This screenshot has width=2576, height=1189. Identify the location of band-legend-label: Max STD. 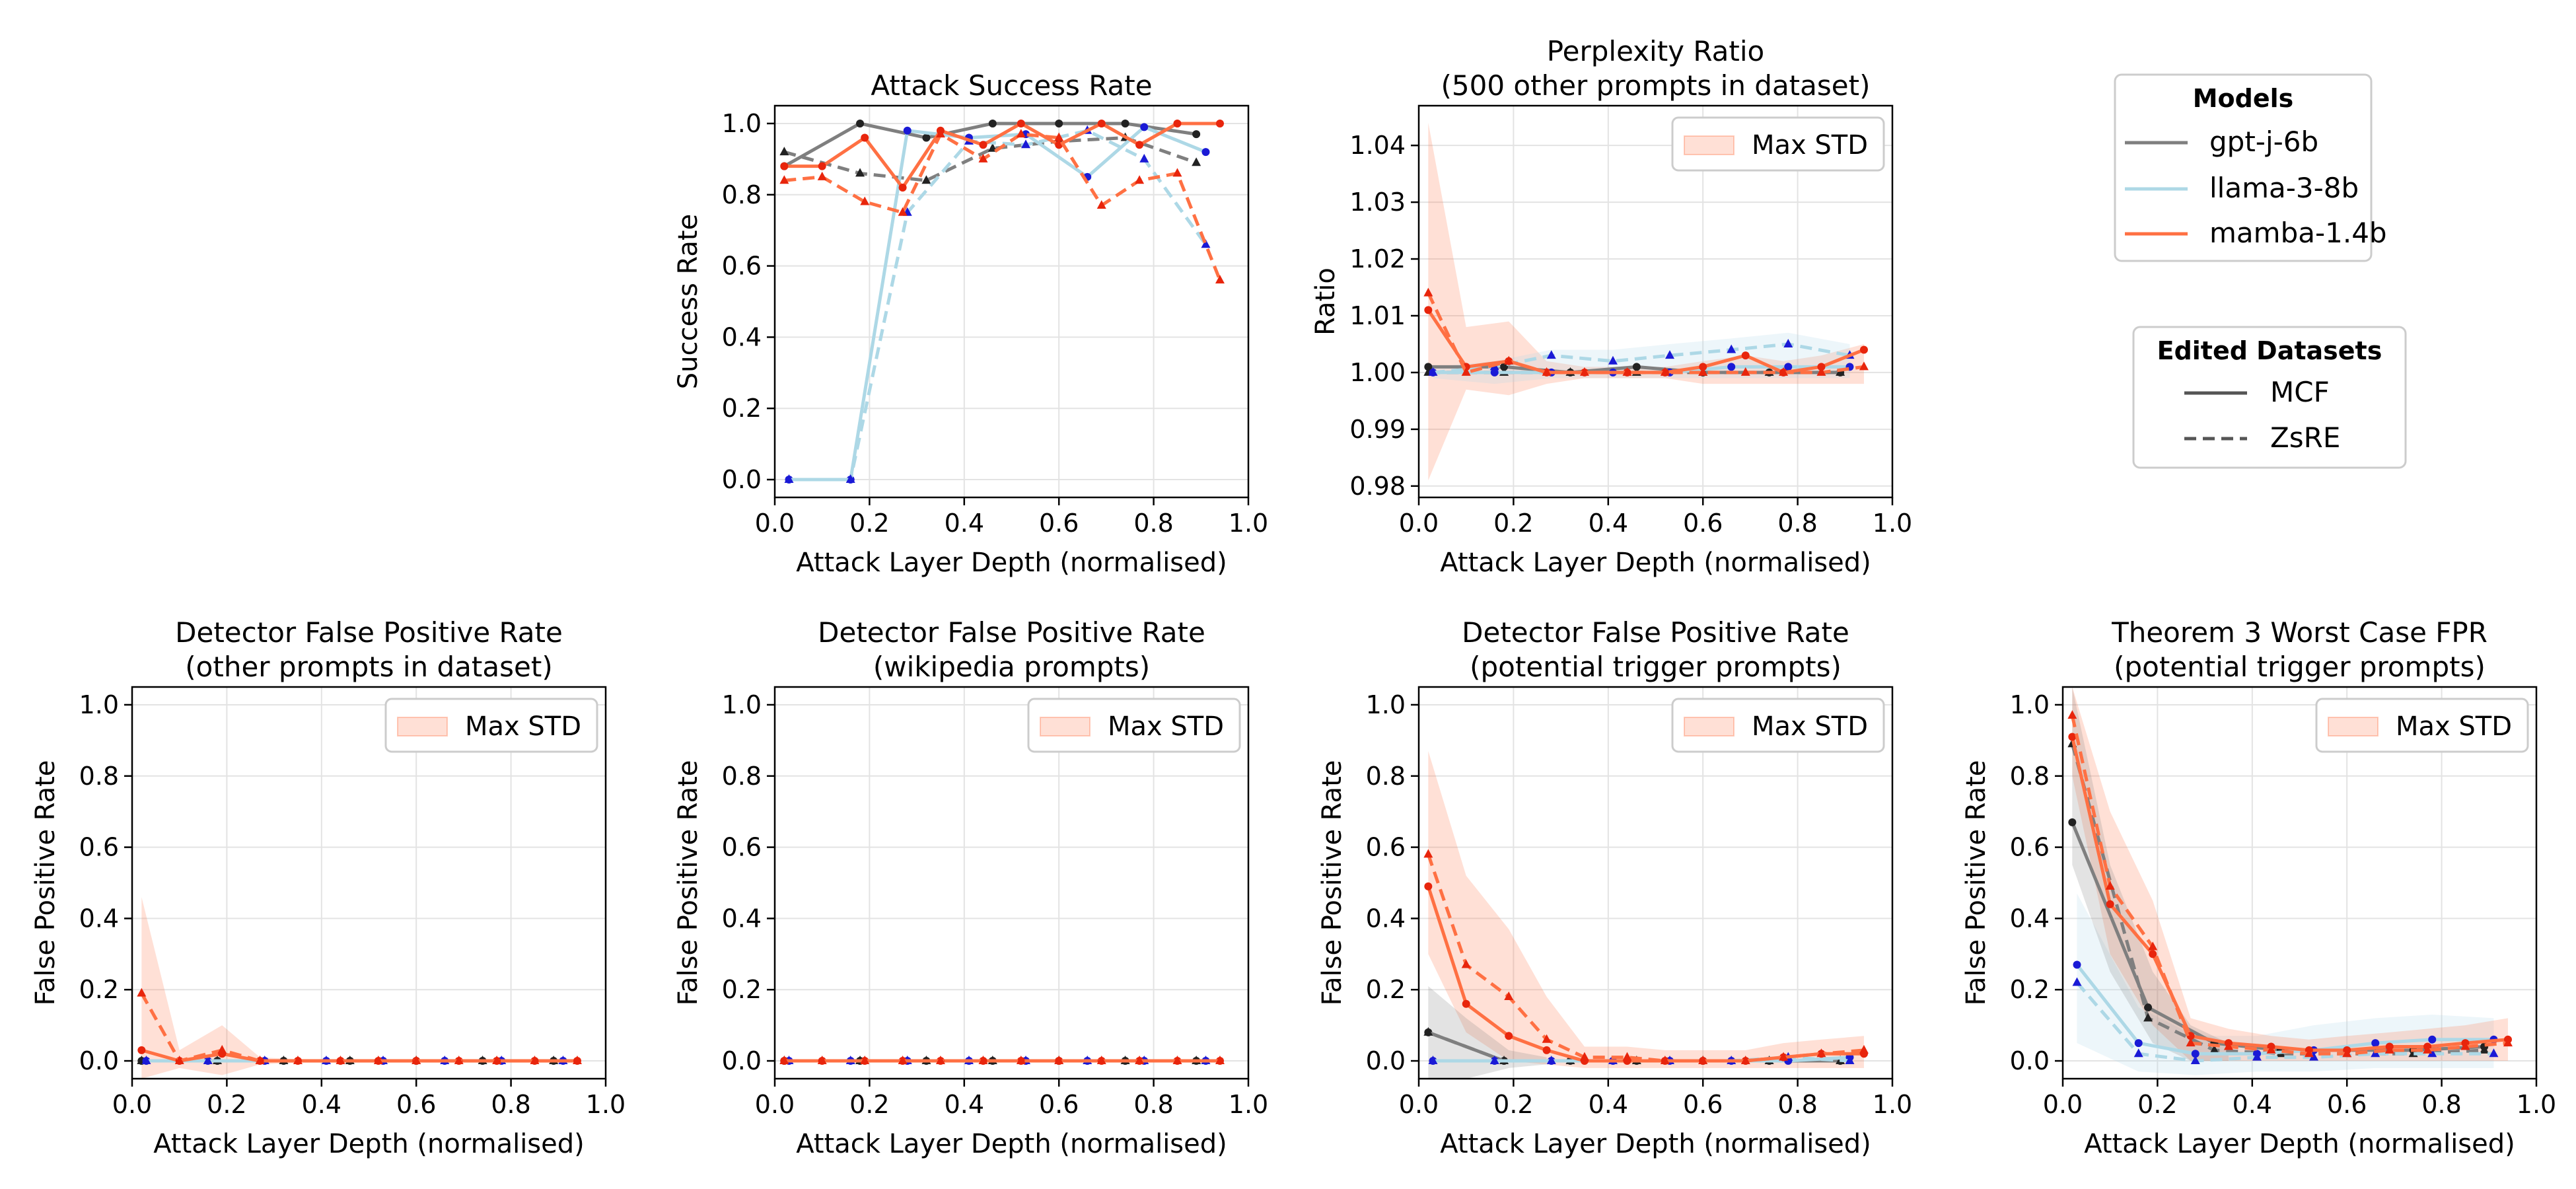
(1166, 726).